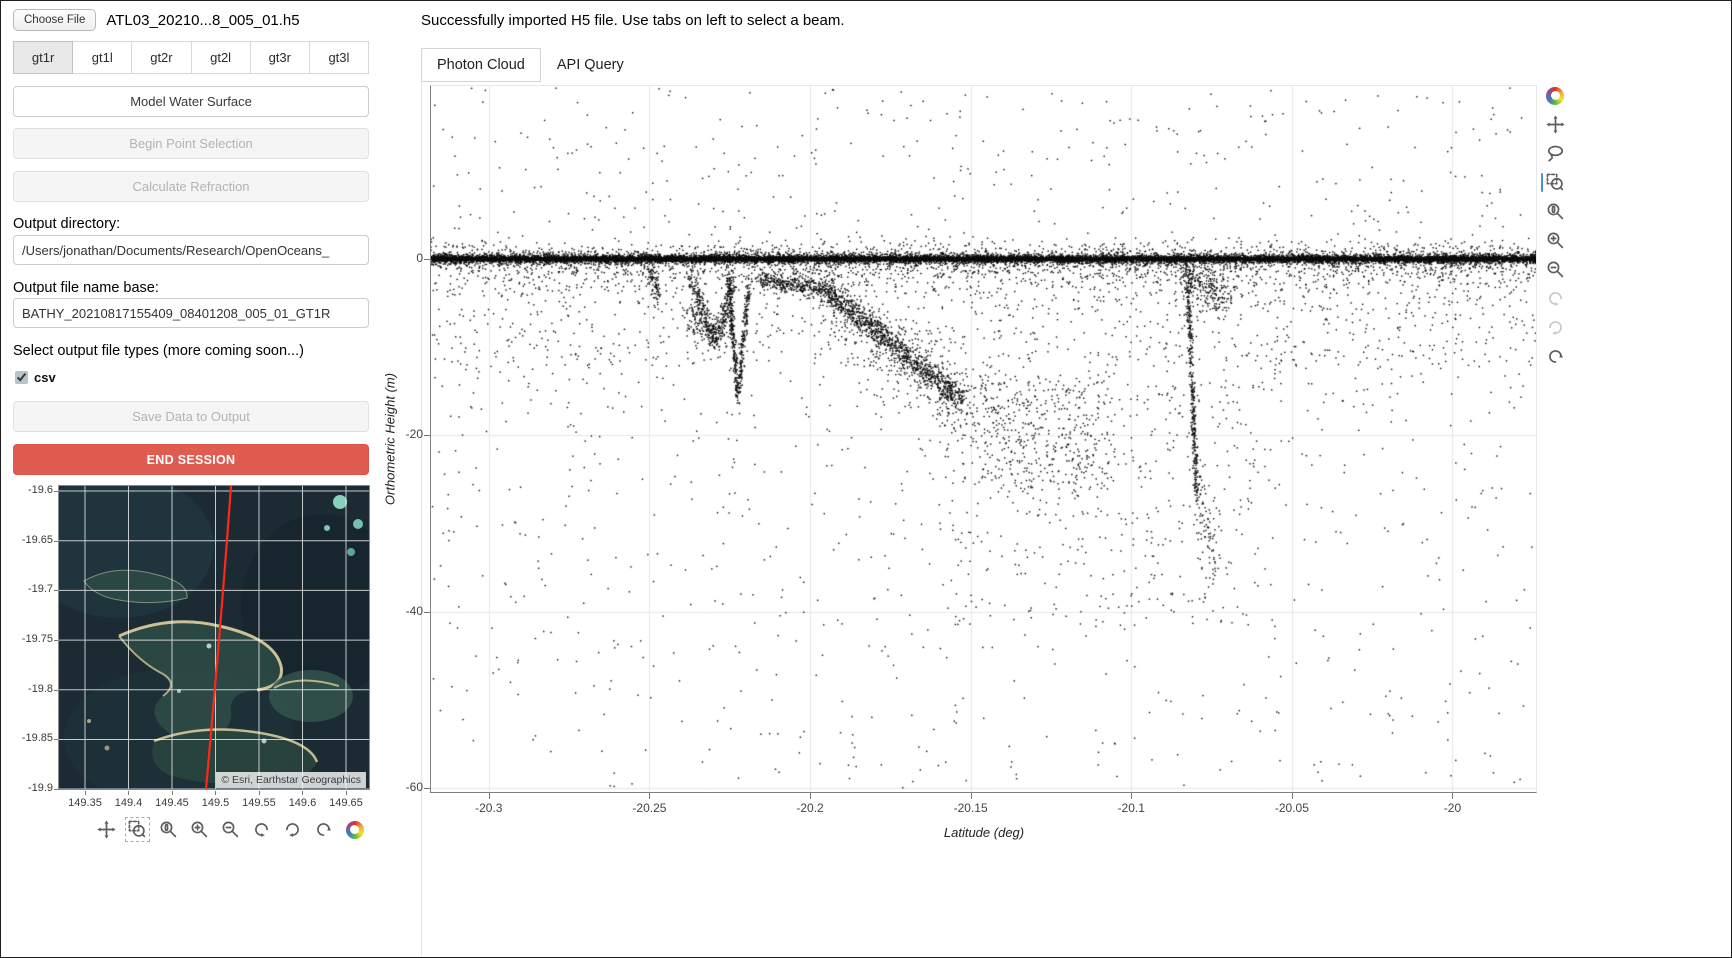 The width and height of the screenshot is (1732, 958). What do you see at coordinates (191, 143) in the screenshot?
I see `begin-point-selection-button: Begin Point Selection` at bounding box center [191, 143].